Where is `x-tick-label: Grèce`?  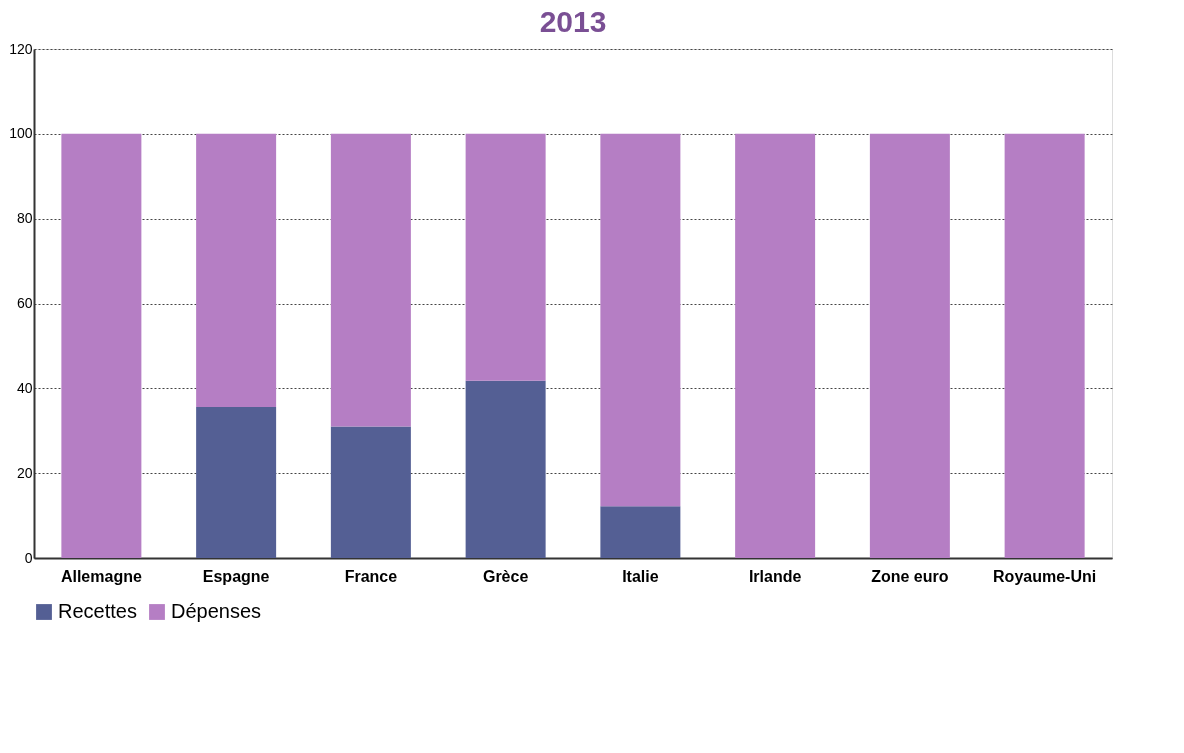
x-tick-label: Grèce is located at coordinates (505, 576).